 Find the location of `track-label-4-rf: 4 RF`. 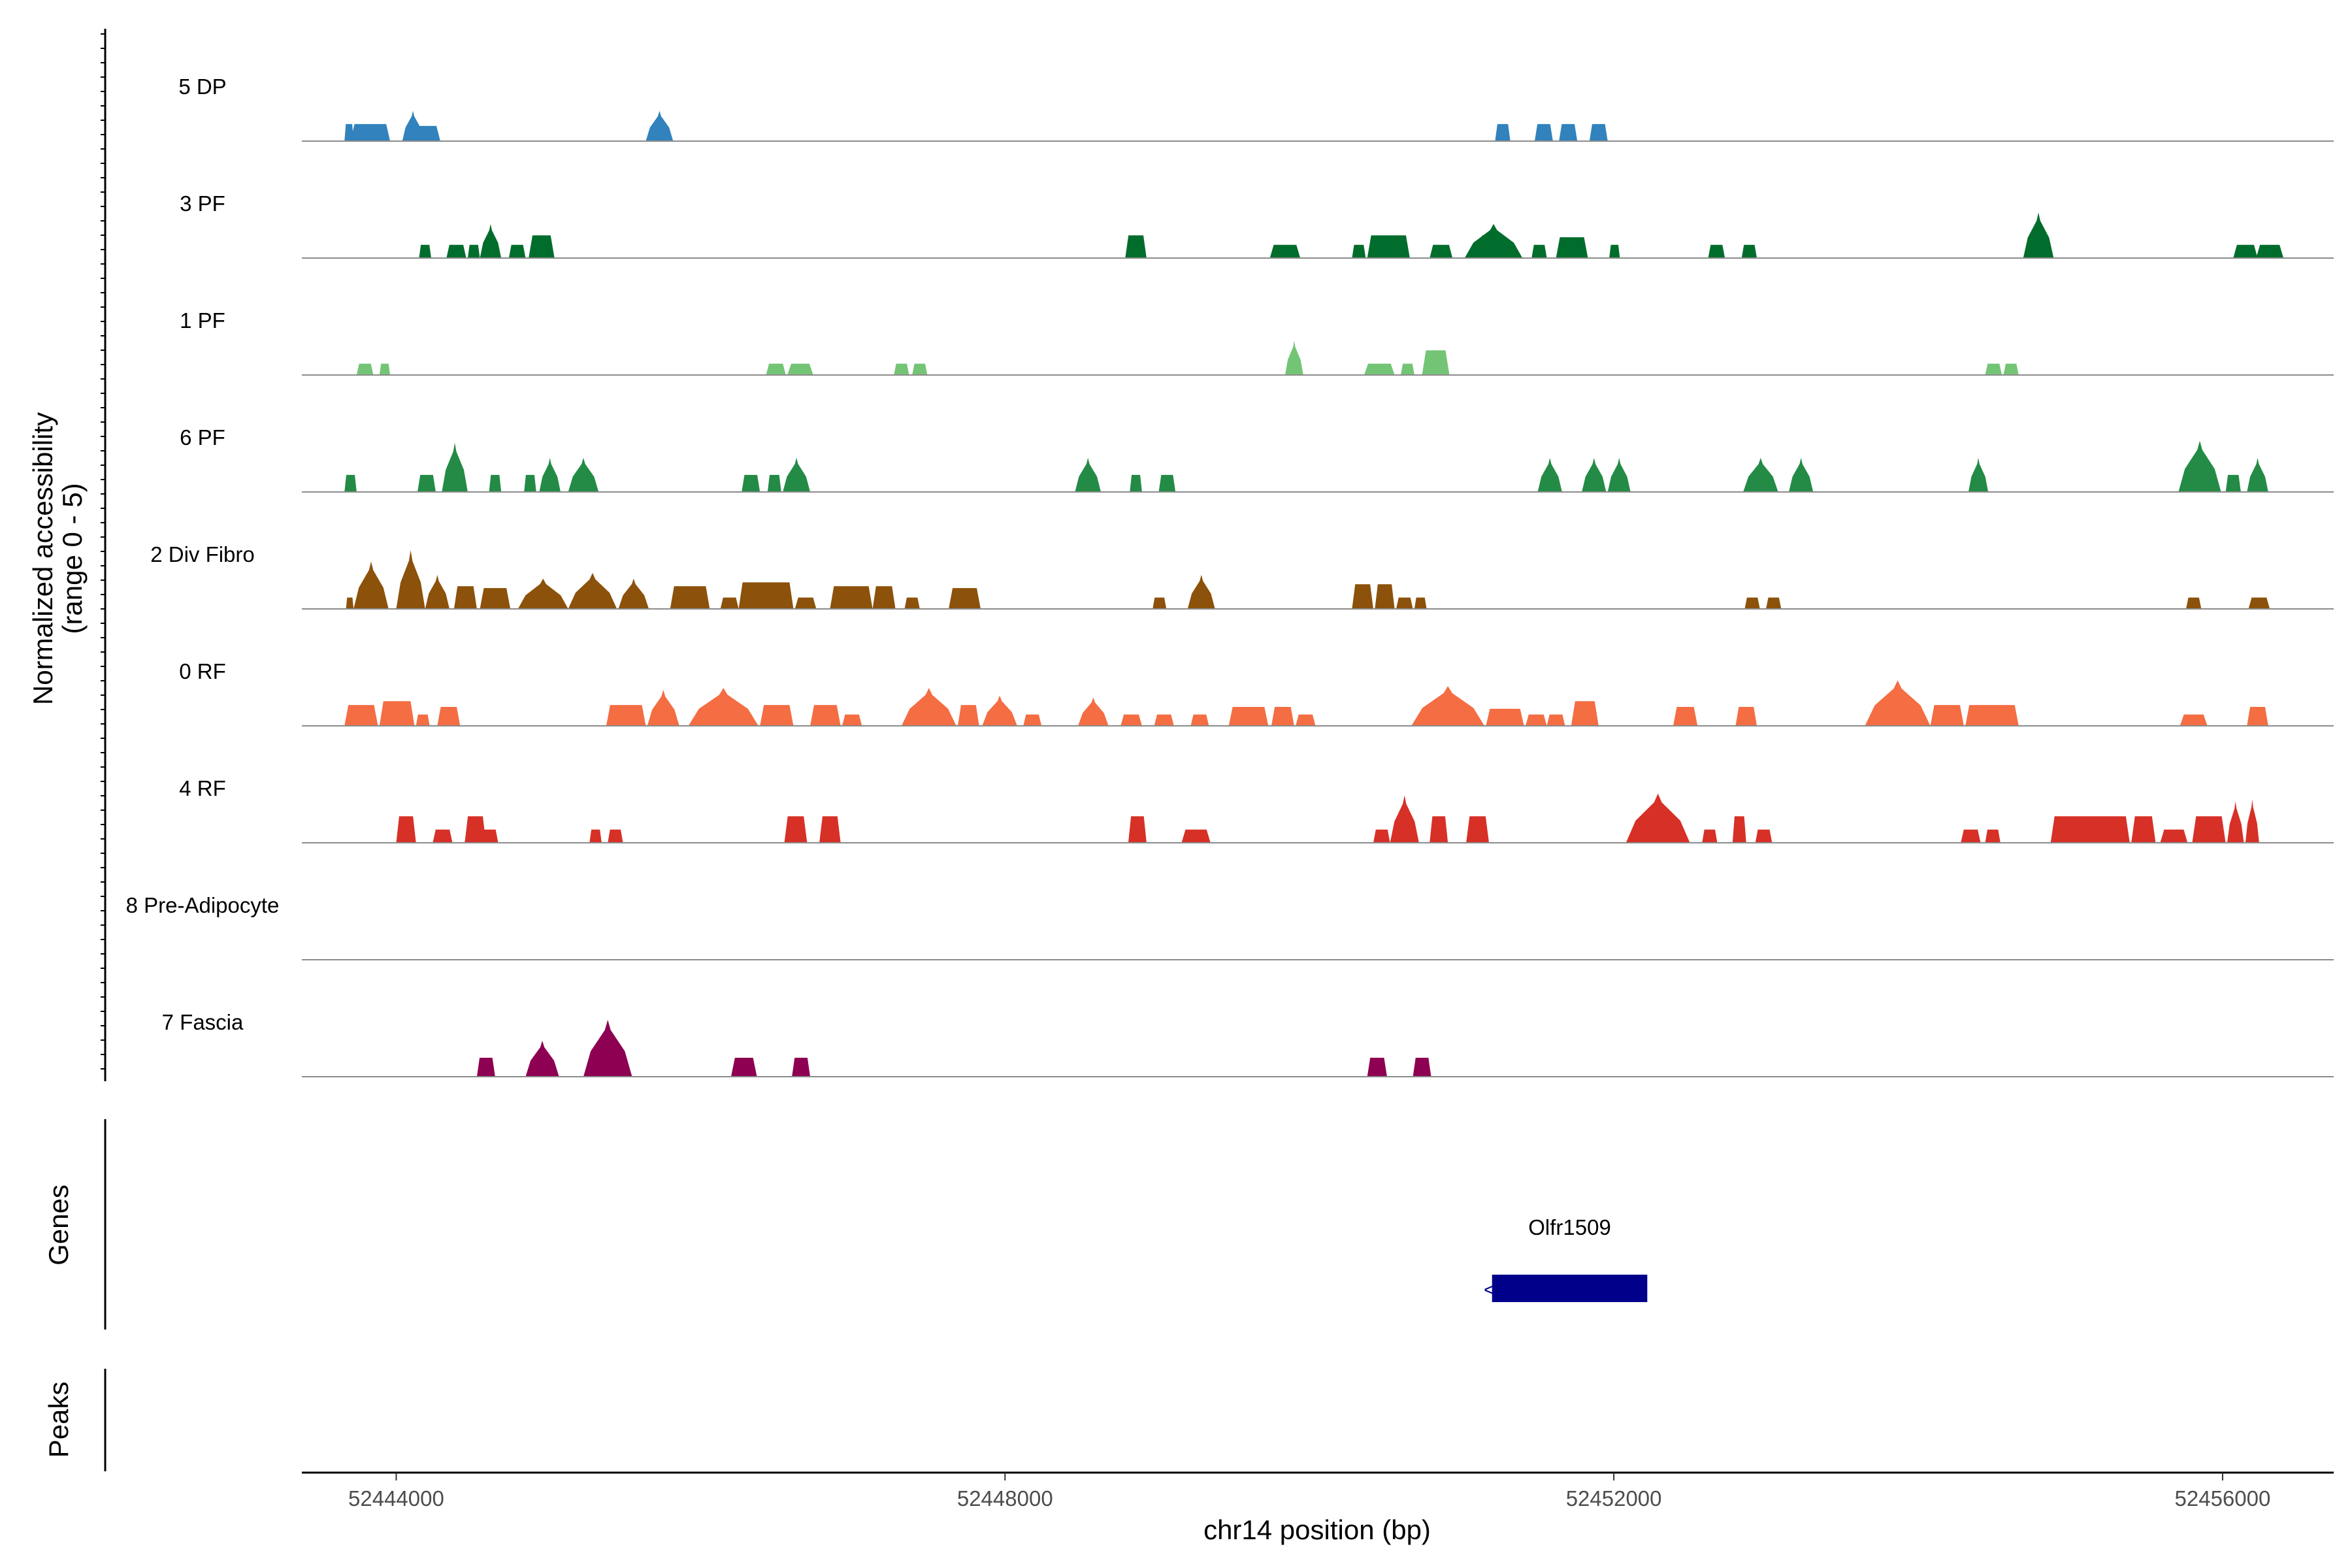

track-label-4-rf: 4 RF is located at coordinates (202, 788).